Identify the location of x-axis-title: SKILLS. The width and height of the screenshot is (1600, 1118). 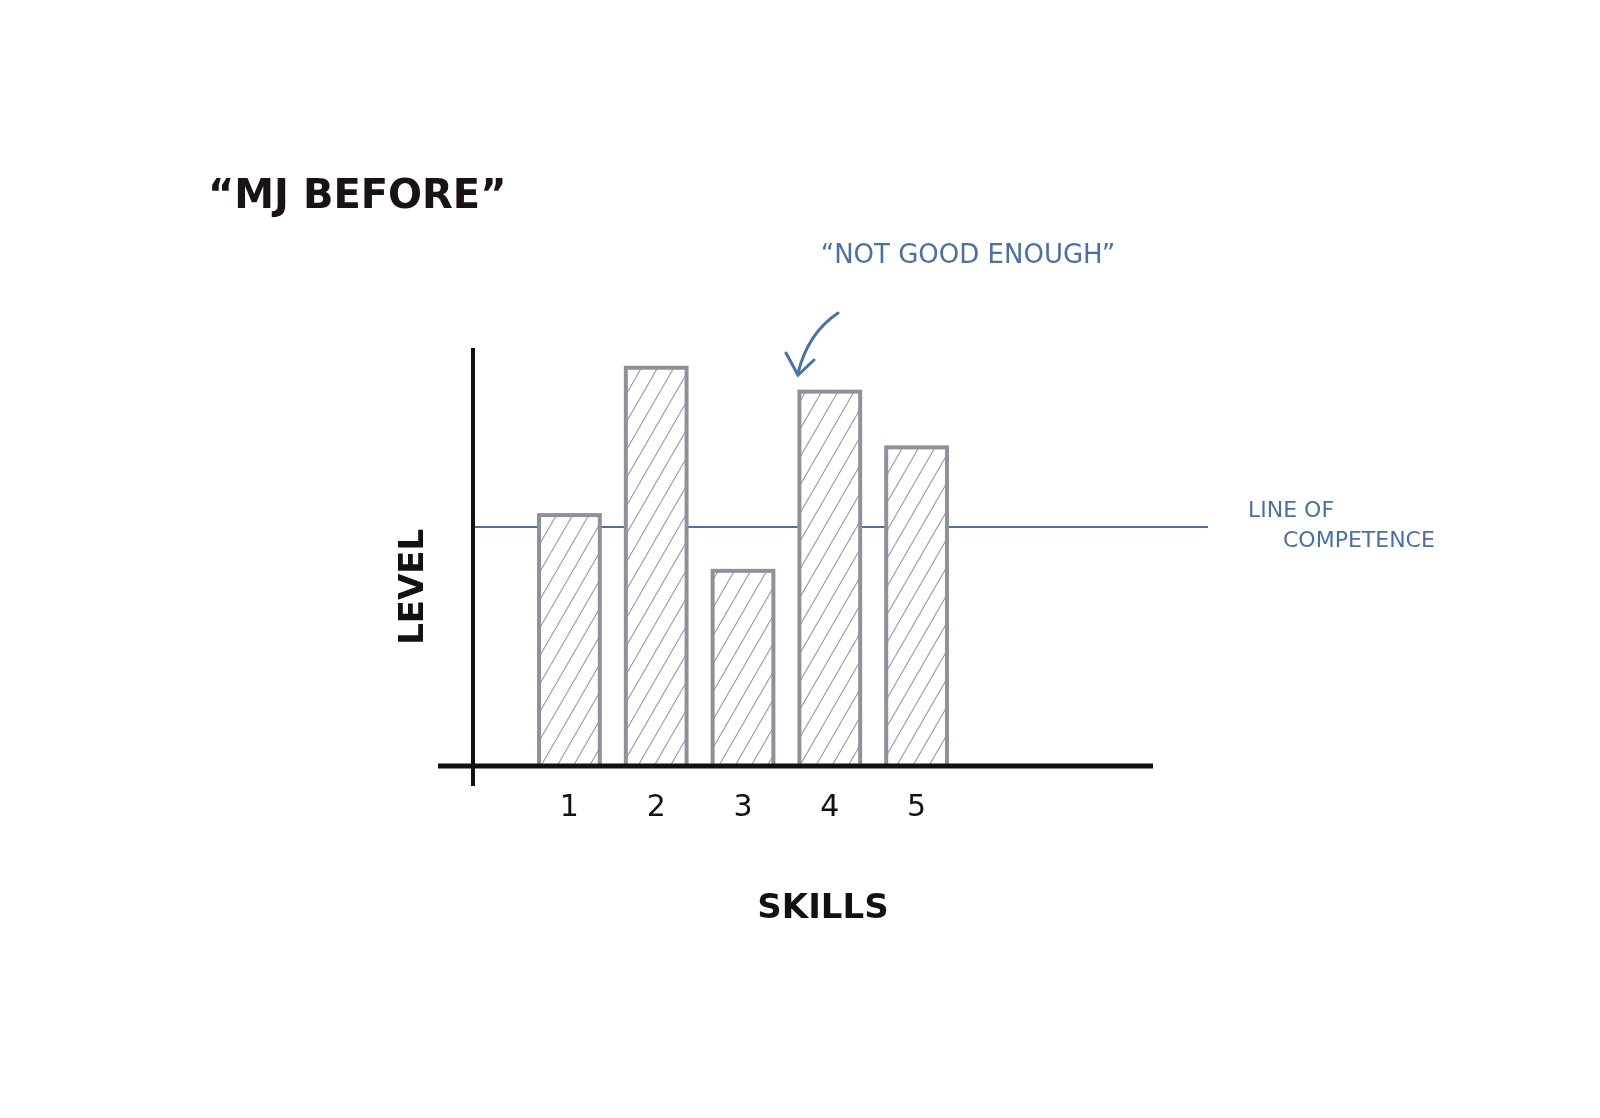
(823, 906).